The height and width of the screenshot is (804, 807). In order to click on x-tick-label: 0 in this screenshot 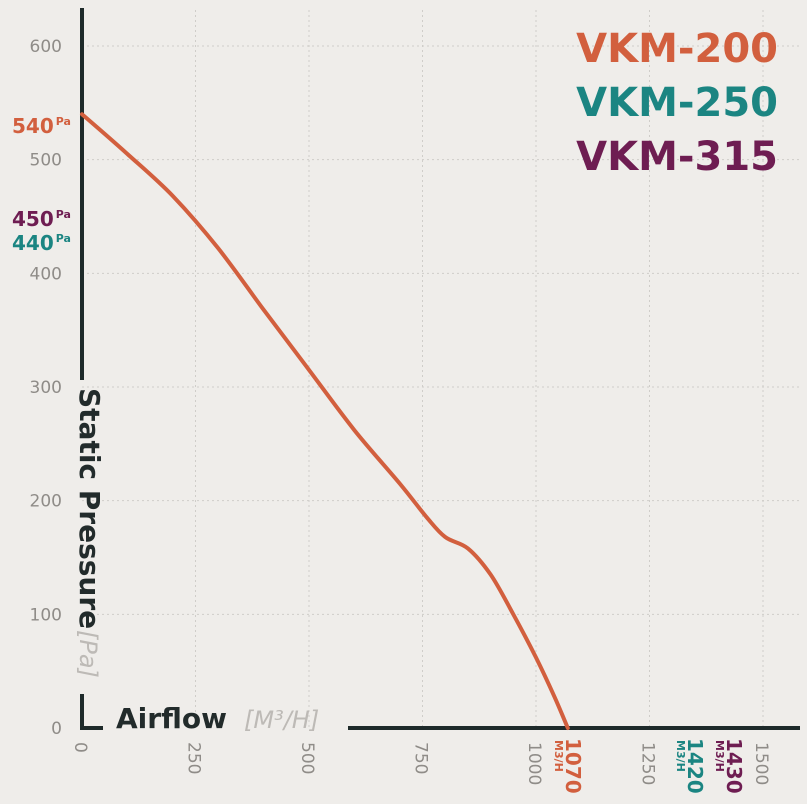, I will do `click(80, 747)`.